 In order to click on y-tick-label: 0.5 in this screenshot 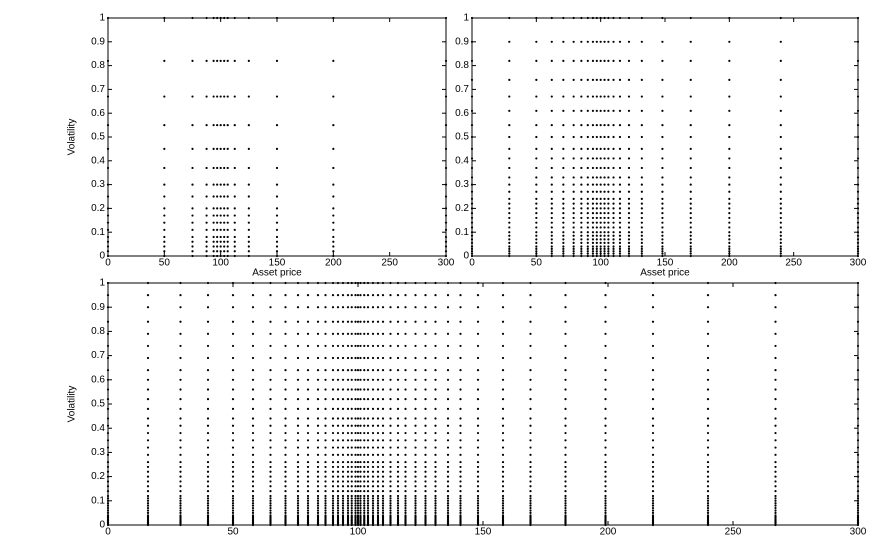, I will do `click(462, 137)`.